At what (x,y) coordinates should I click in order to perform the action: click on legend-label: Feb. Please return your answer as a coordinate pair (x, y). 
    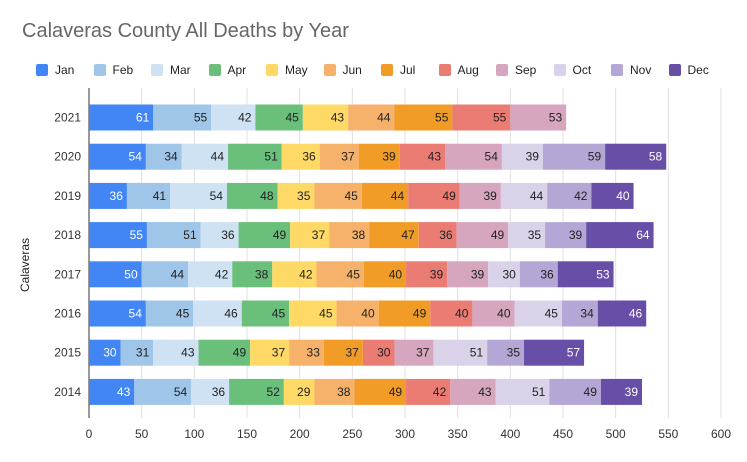
    Looking at the image, I should click on (123, 70).